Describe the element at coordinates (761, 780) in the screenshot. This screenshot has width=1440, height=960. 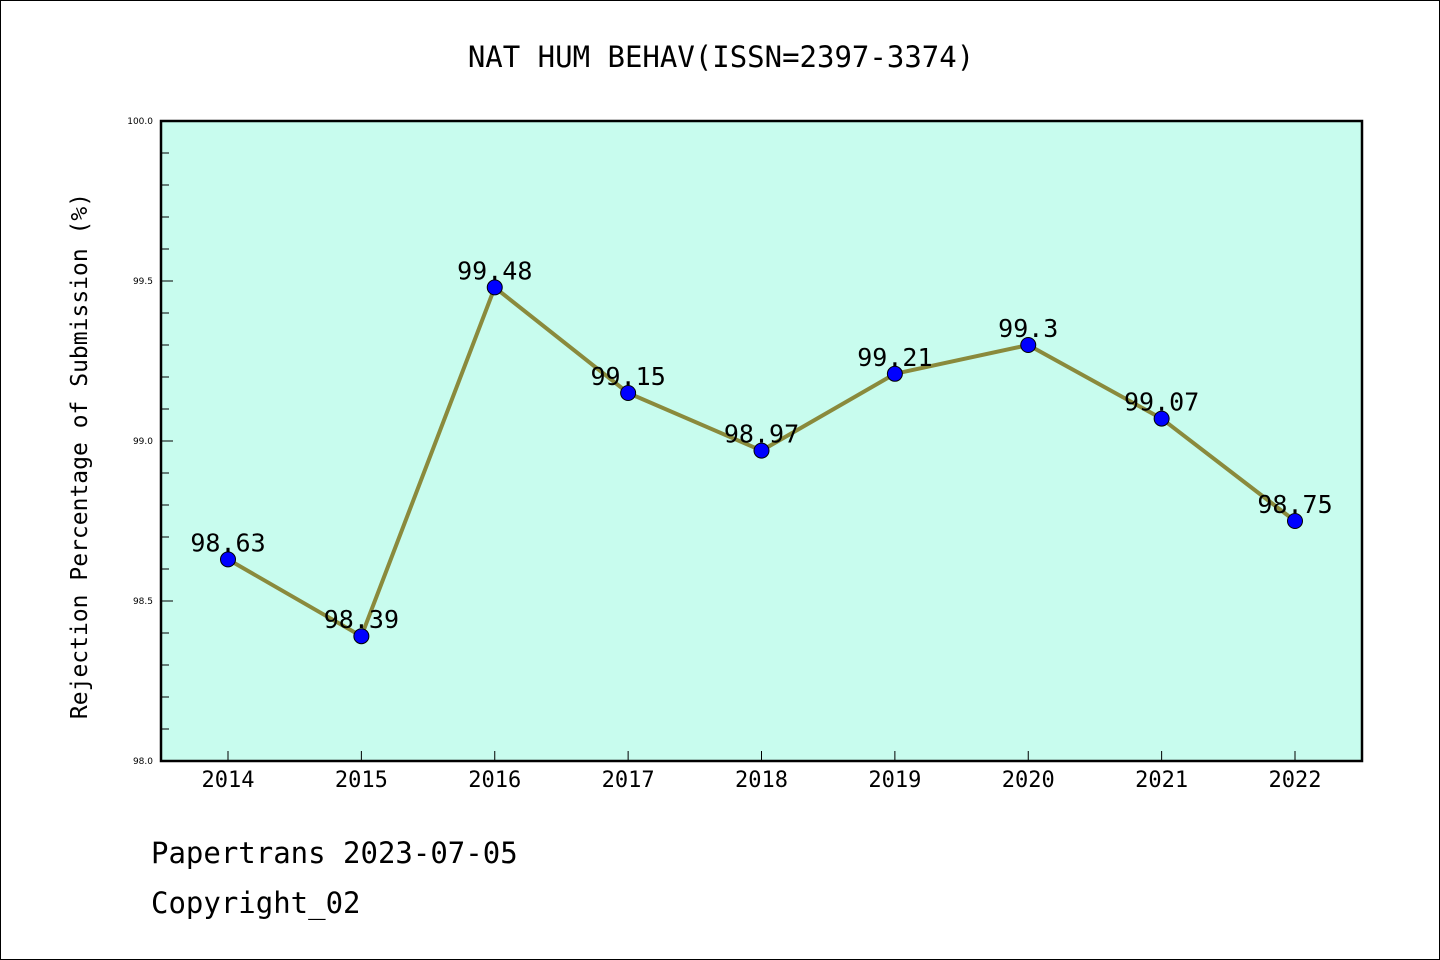
I see `x-tick-label: 2018` at that location.